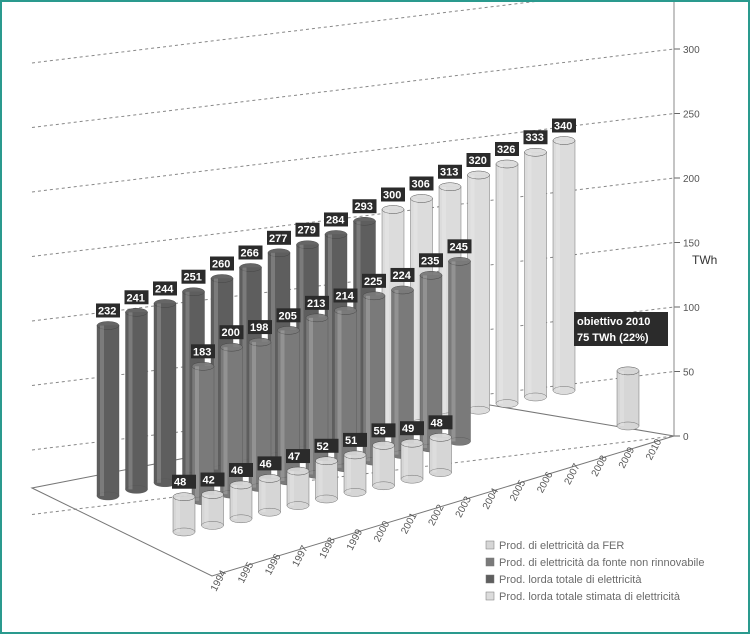 This screenshot has height=636, width=750. Describe the element at coordinates (704, 260) in the screenshot. I see `y-axis-unit: TWh` at that location.